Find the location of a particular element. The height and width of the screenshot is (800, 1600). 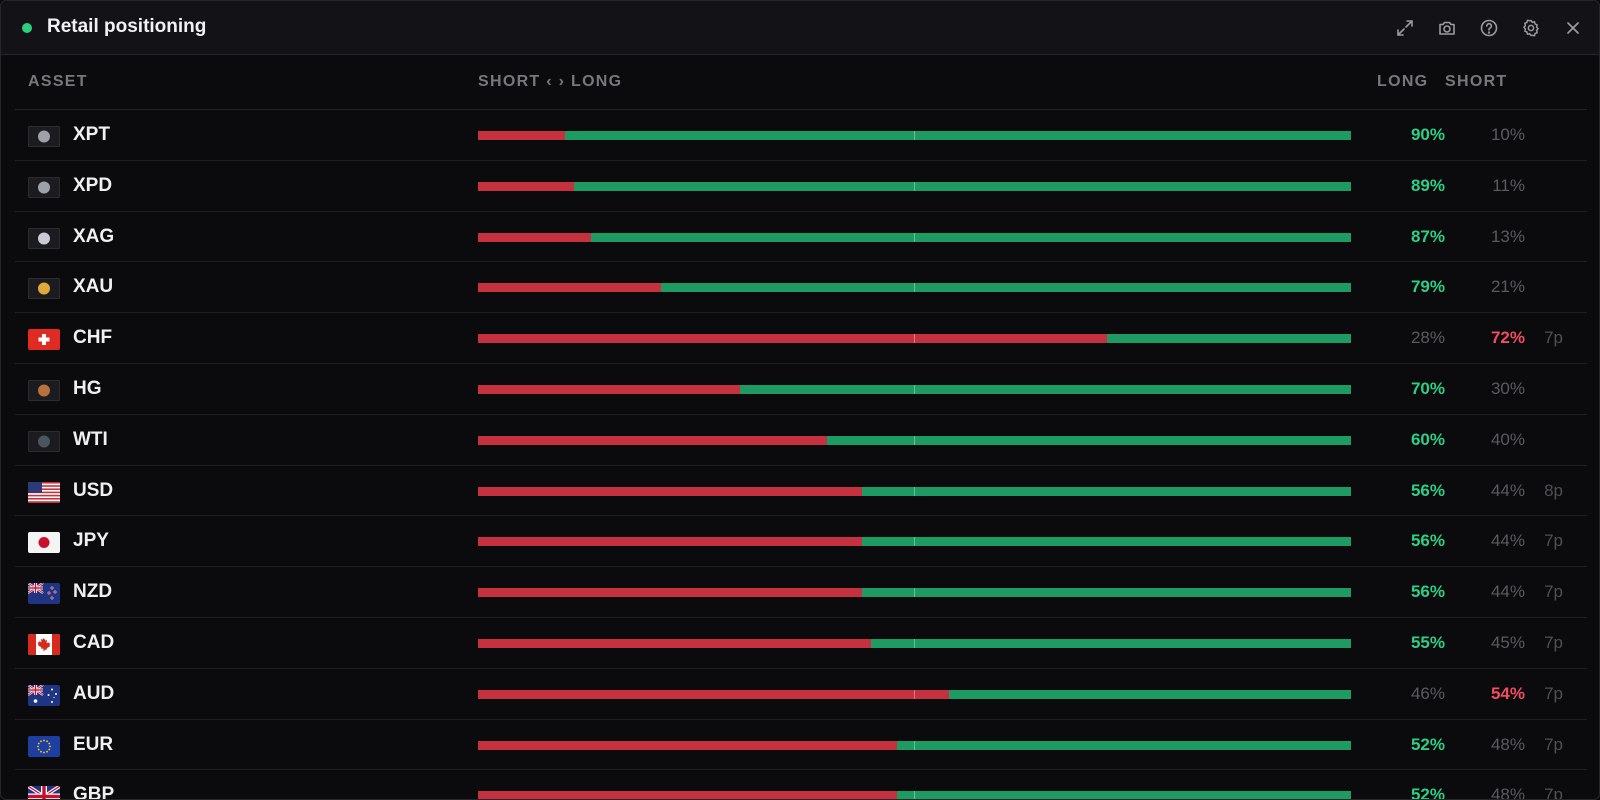

short-percent: 45% is located at coordinates (1507, 642).